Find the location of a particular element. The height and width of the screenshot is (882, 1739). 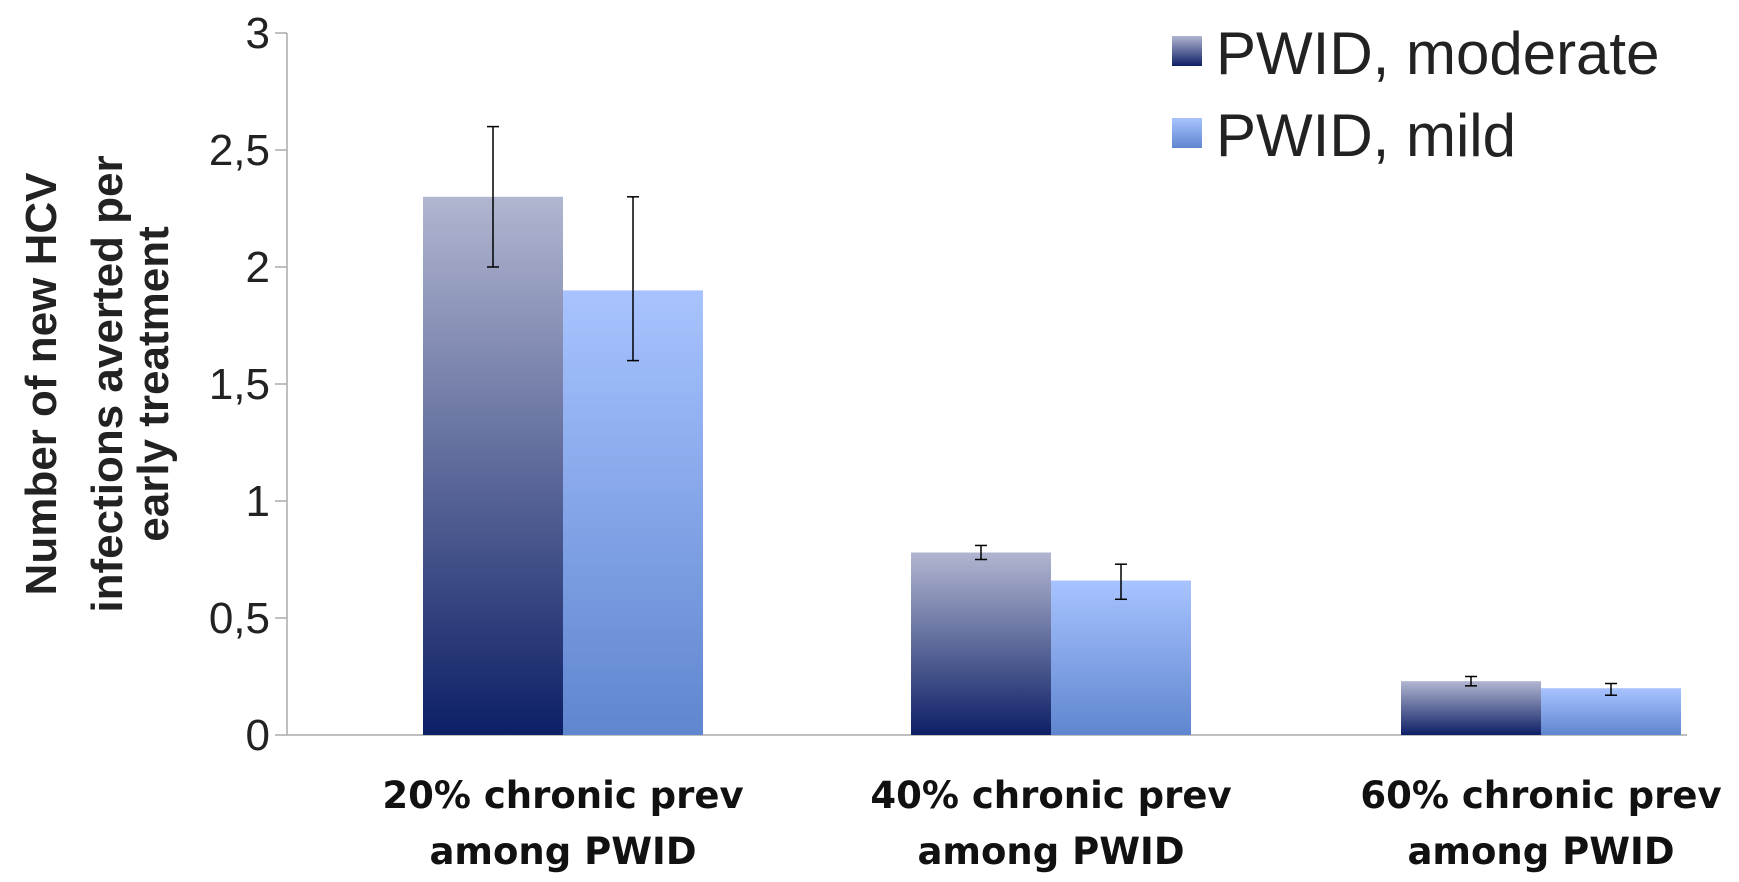

y-tick-label: 1 is located at coordinates (258, 501).